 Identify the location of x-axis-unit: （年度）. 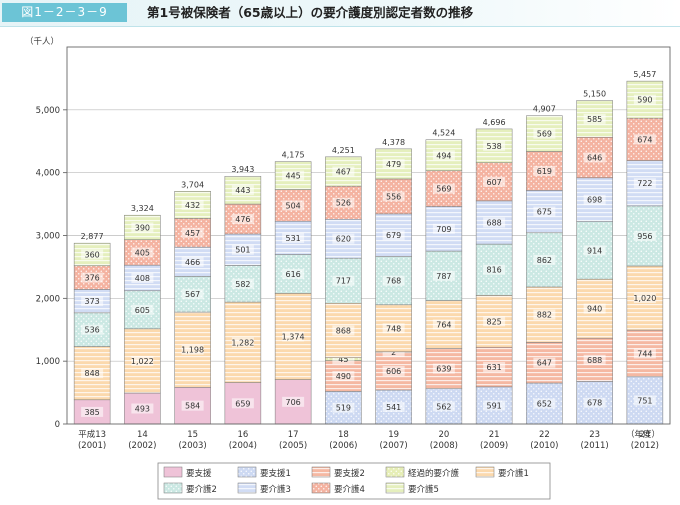
(643, 434).